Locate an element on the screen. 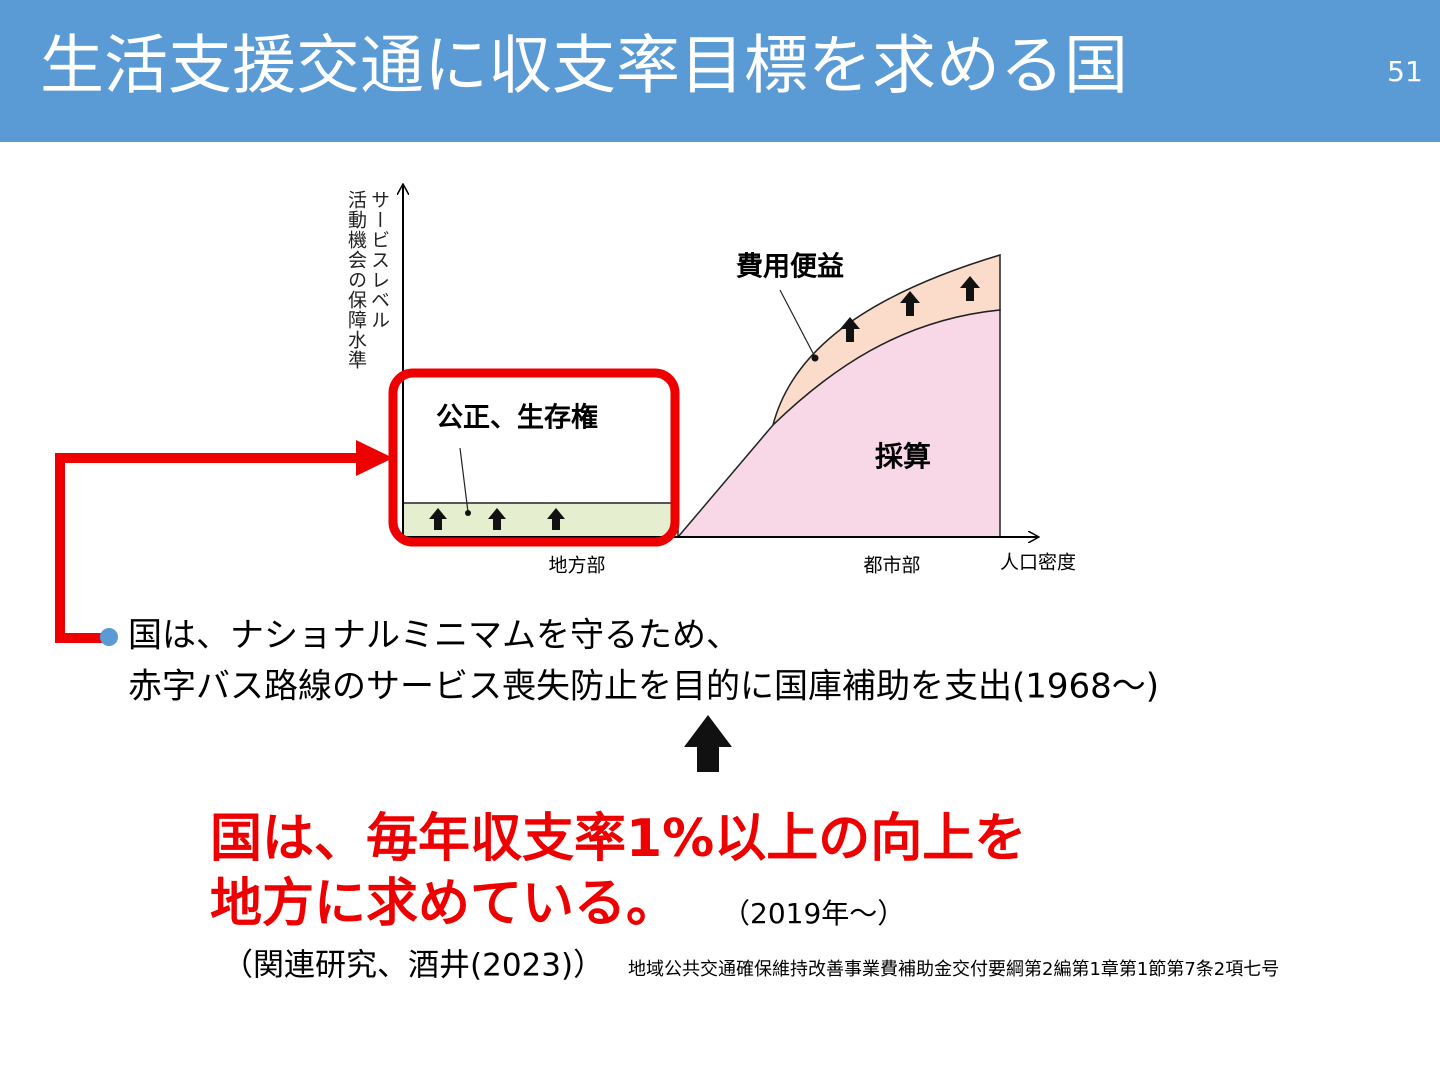 The width and height of the screenshot is (1440, 1080). cost-benefit-label: 費用便益 is located at coordinates (790, 267).